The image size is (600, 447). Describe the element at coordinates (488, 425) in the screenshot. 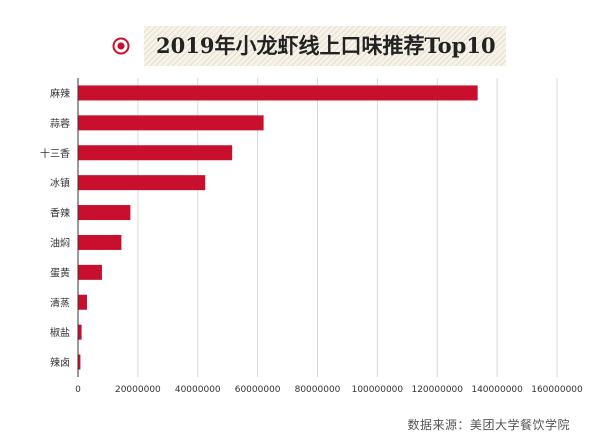

I see `data-source-note: 数据来源：美团大学餐饮学院` at that location.